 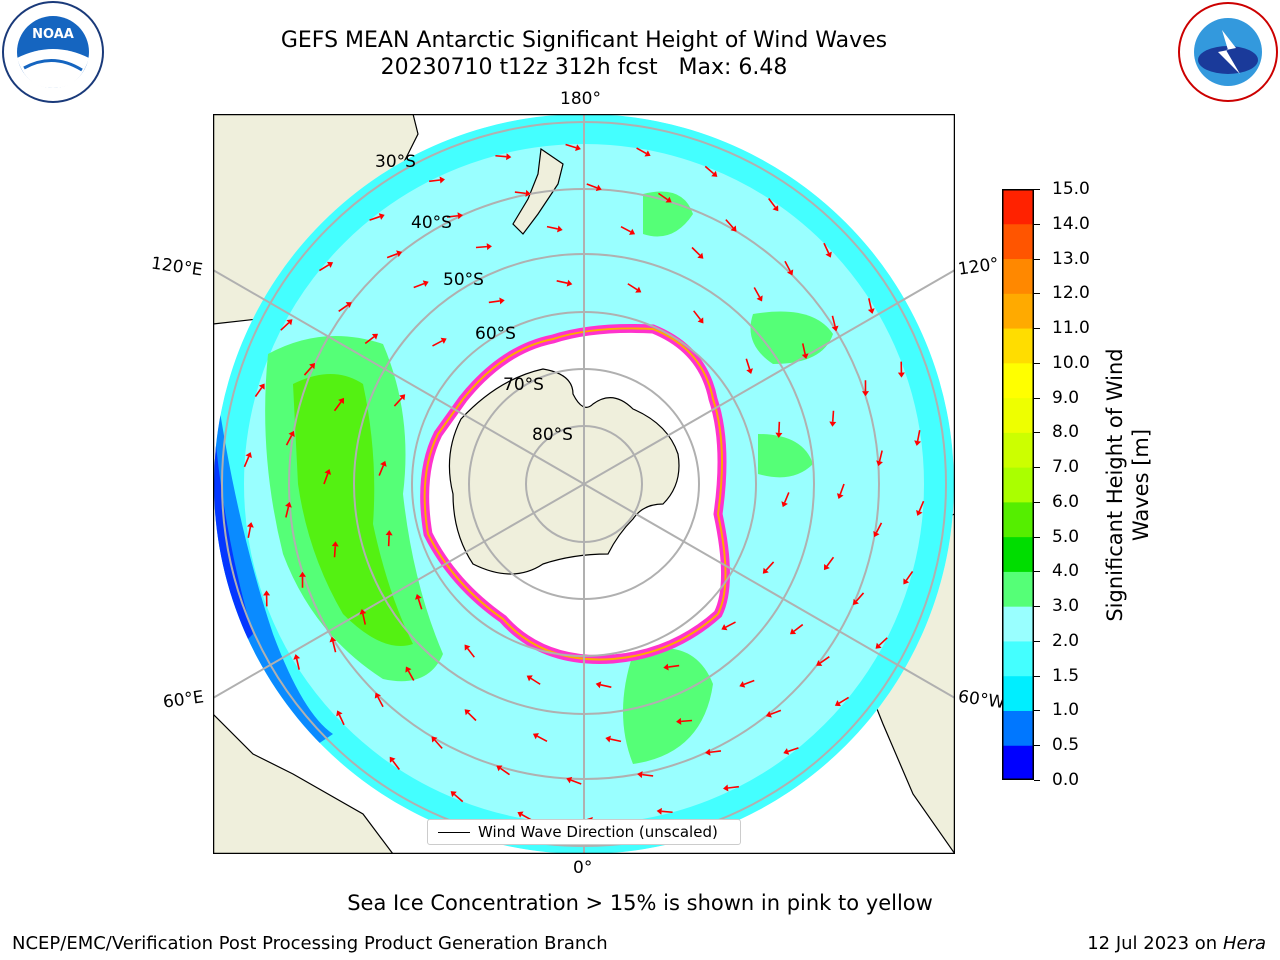 I want to click on colorbar-tick-label: 7.0, so click(x=1066, y=467).